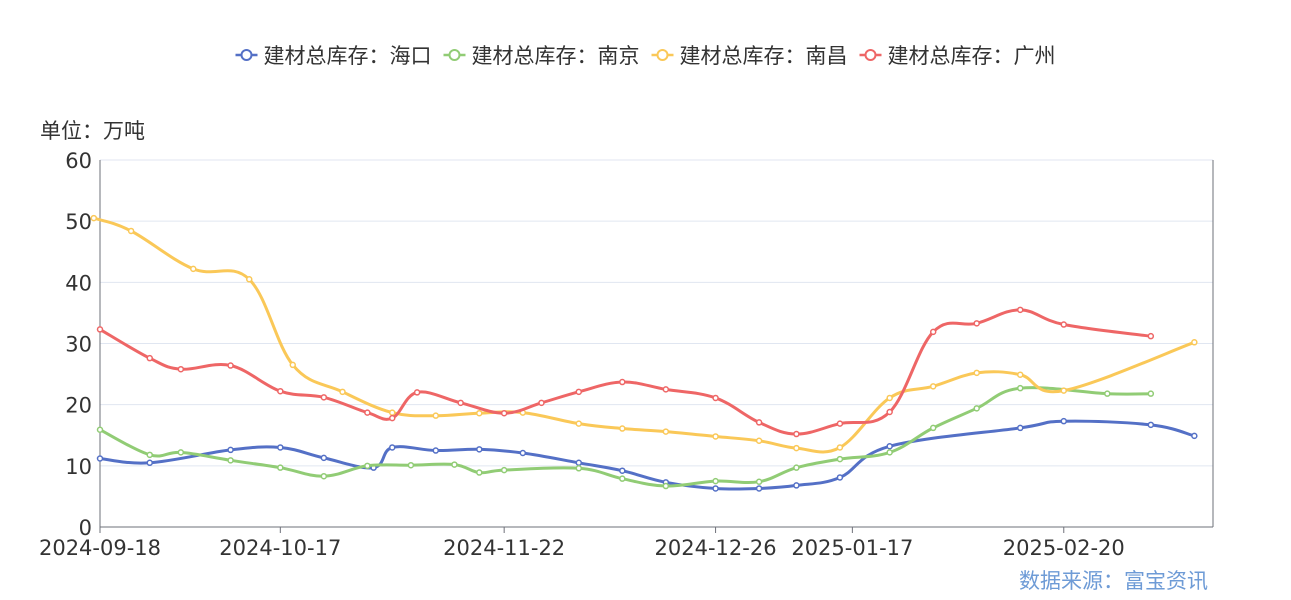 The width and height of the screenshot is (1291, 600). What do you see at coordinates (645, 56) in the screenshot?
I see `legend: 建材总库存：海口 建材总库存：南京 建材总库存：南昌 建材总库存：广州` at bounding box center [645, 56].